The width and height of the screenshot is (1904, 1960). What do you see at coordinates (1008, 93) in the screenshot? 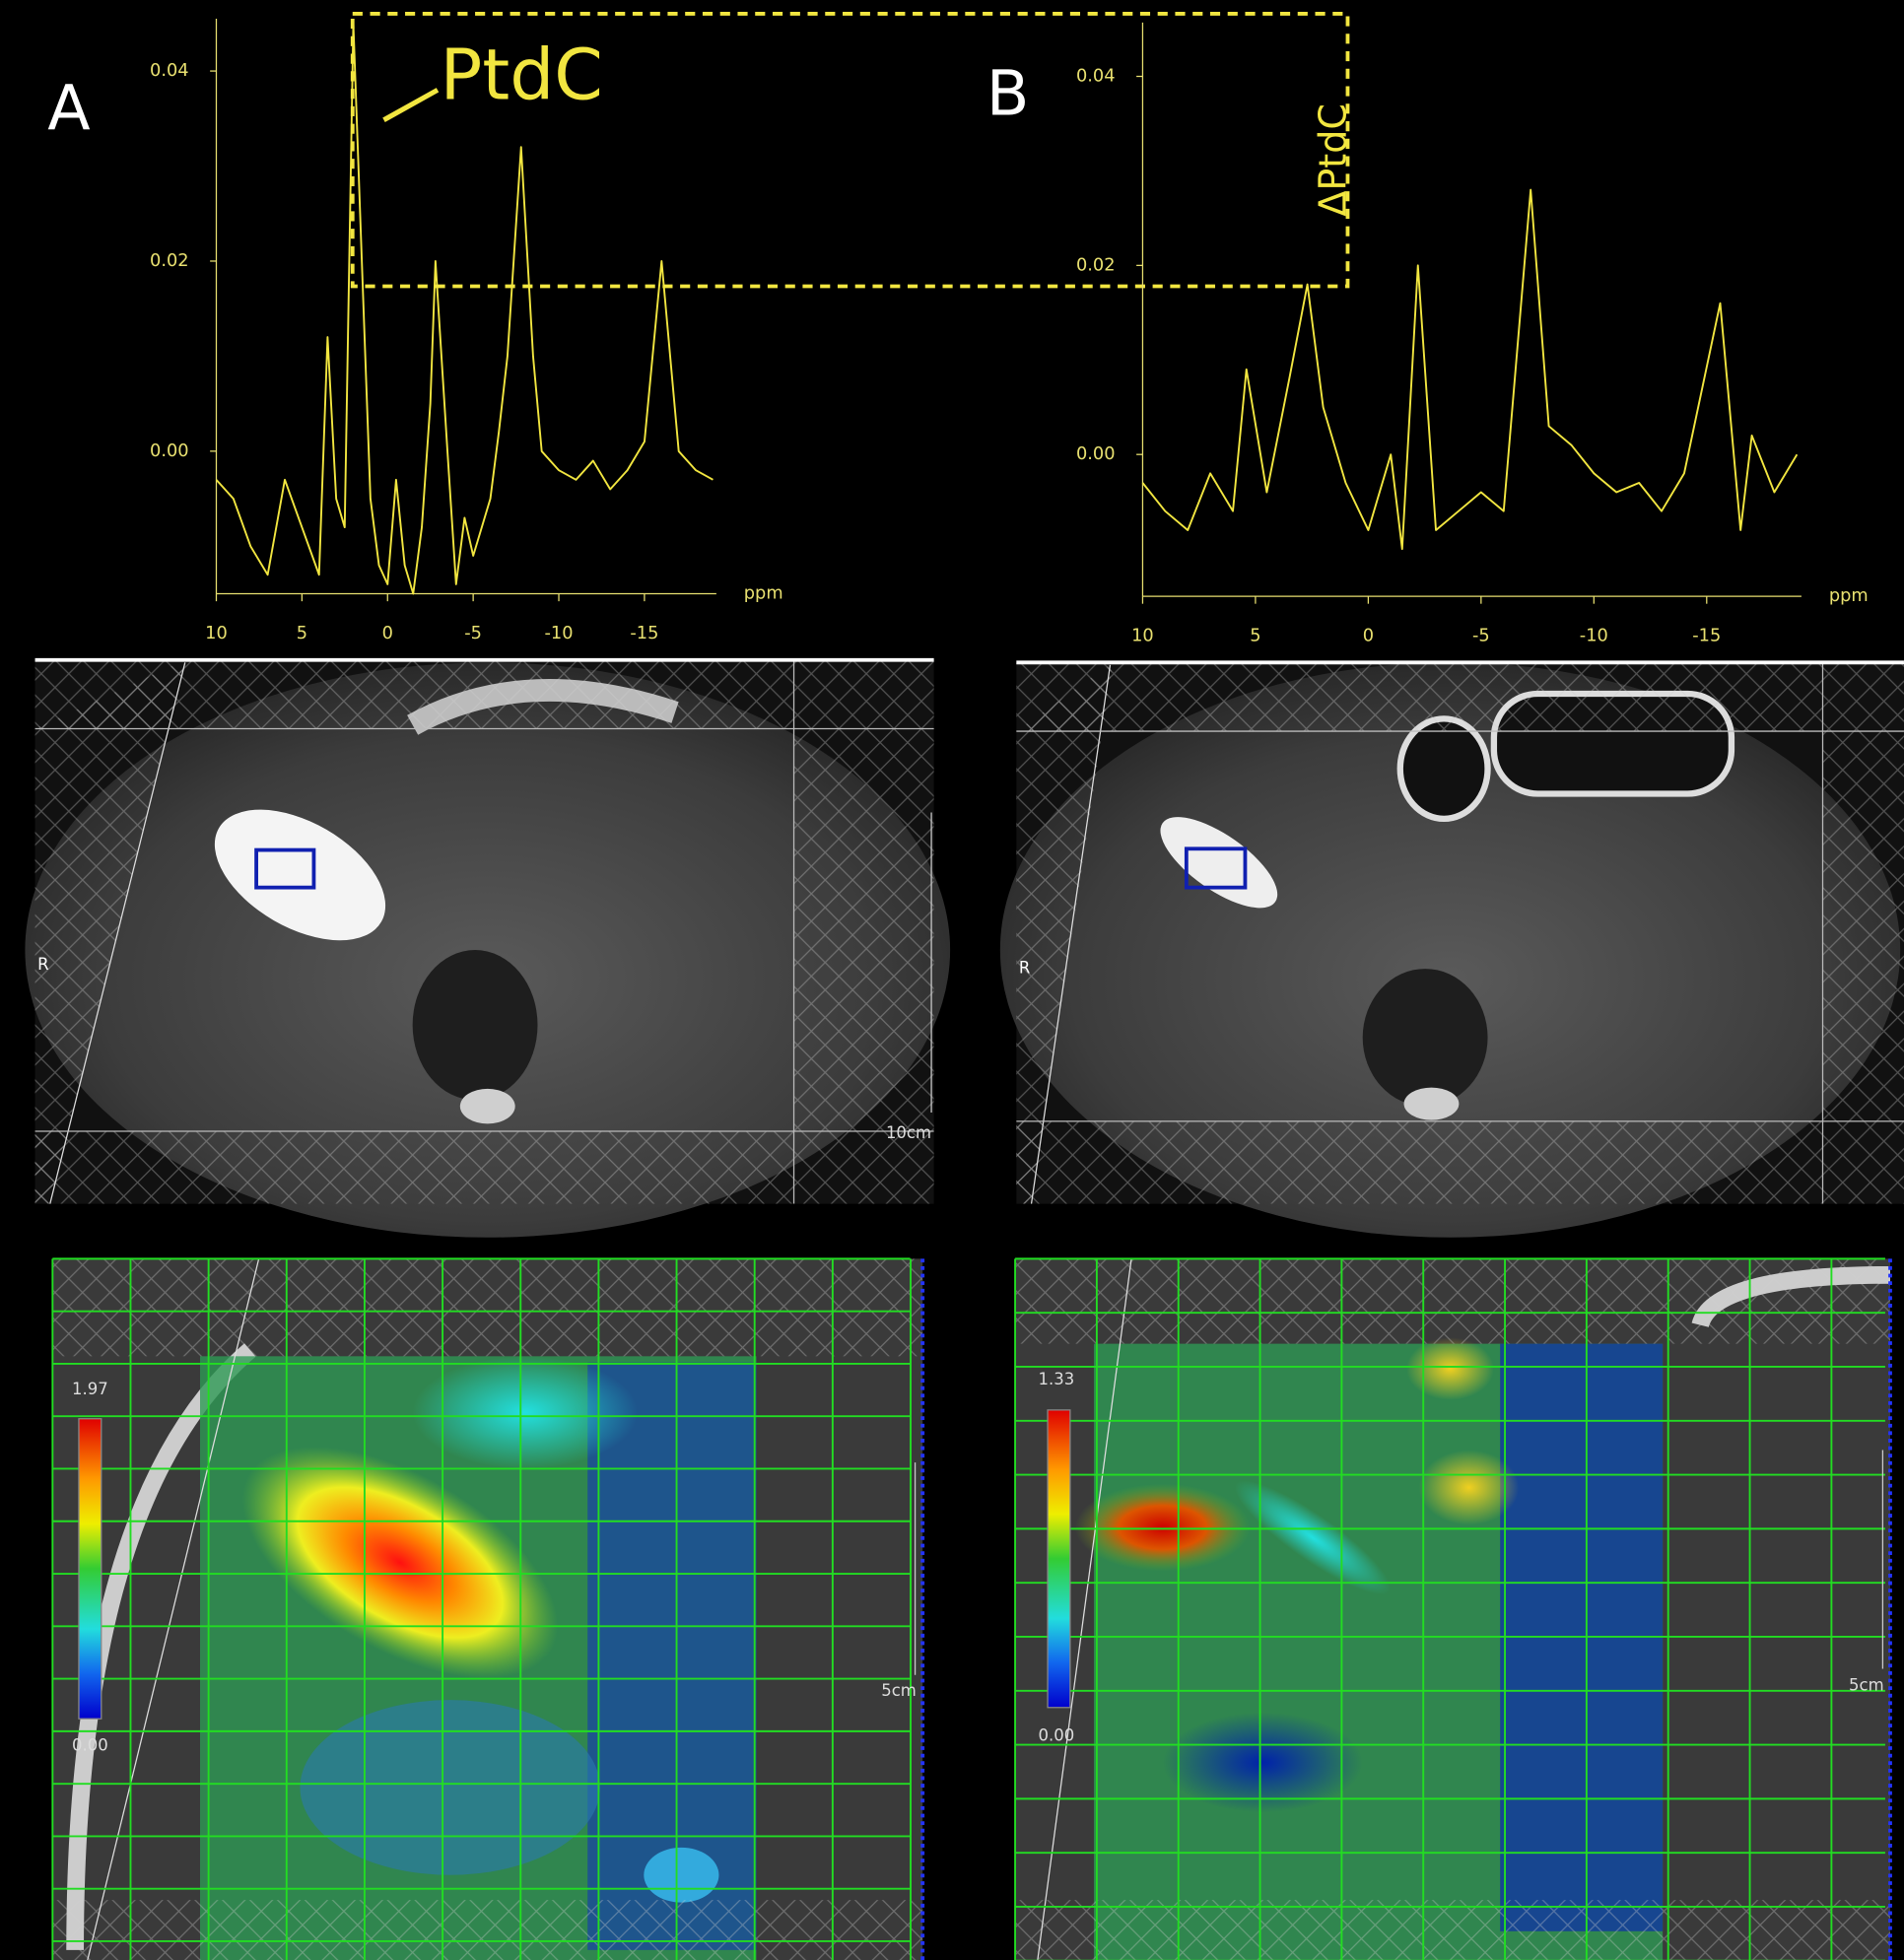
I see `panel-label: B` at bounding box center [1008, 93].